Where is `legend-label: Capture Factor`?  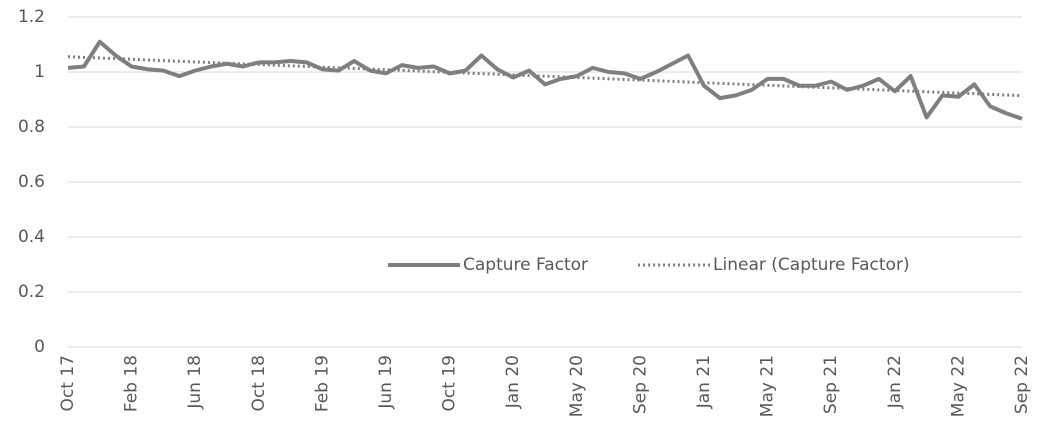
legend-label: Capture Factor is located at coordinates (525, 265).